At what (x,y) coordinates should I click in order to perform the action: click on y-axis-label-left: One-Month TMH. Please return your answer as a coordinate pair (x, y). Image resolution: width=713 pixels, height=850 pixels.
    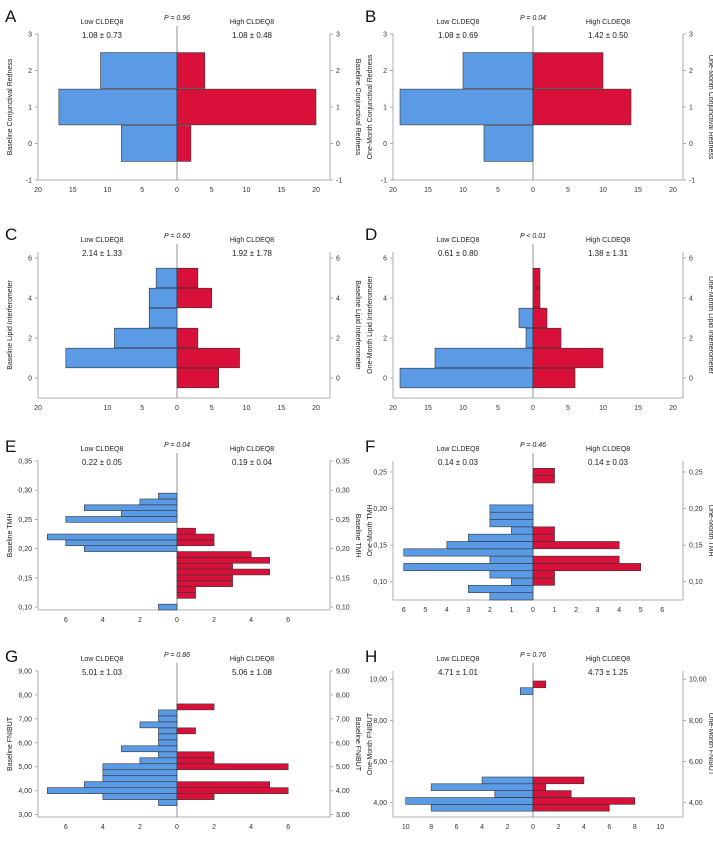
    Looking at the image, I should click on (370, 531).